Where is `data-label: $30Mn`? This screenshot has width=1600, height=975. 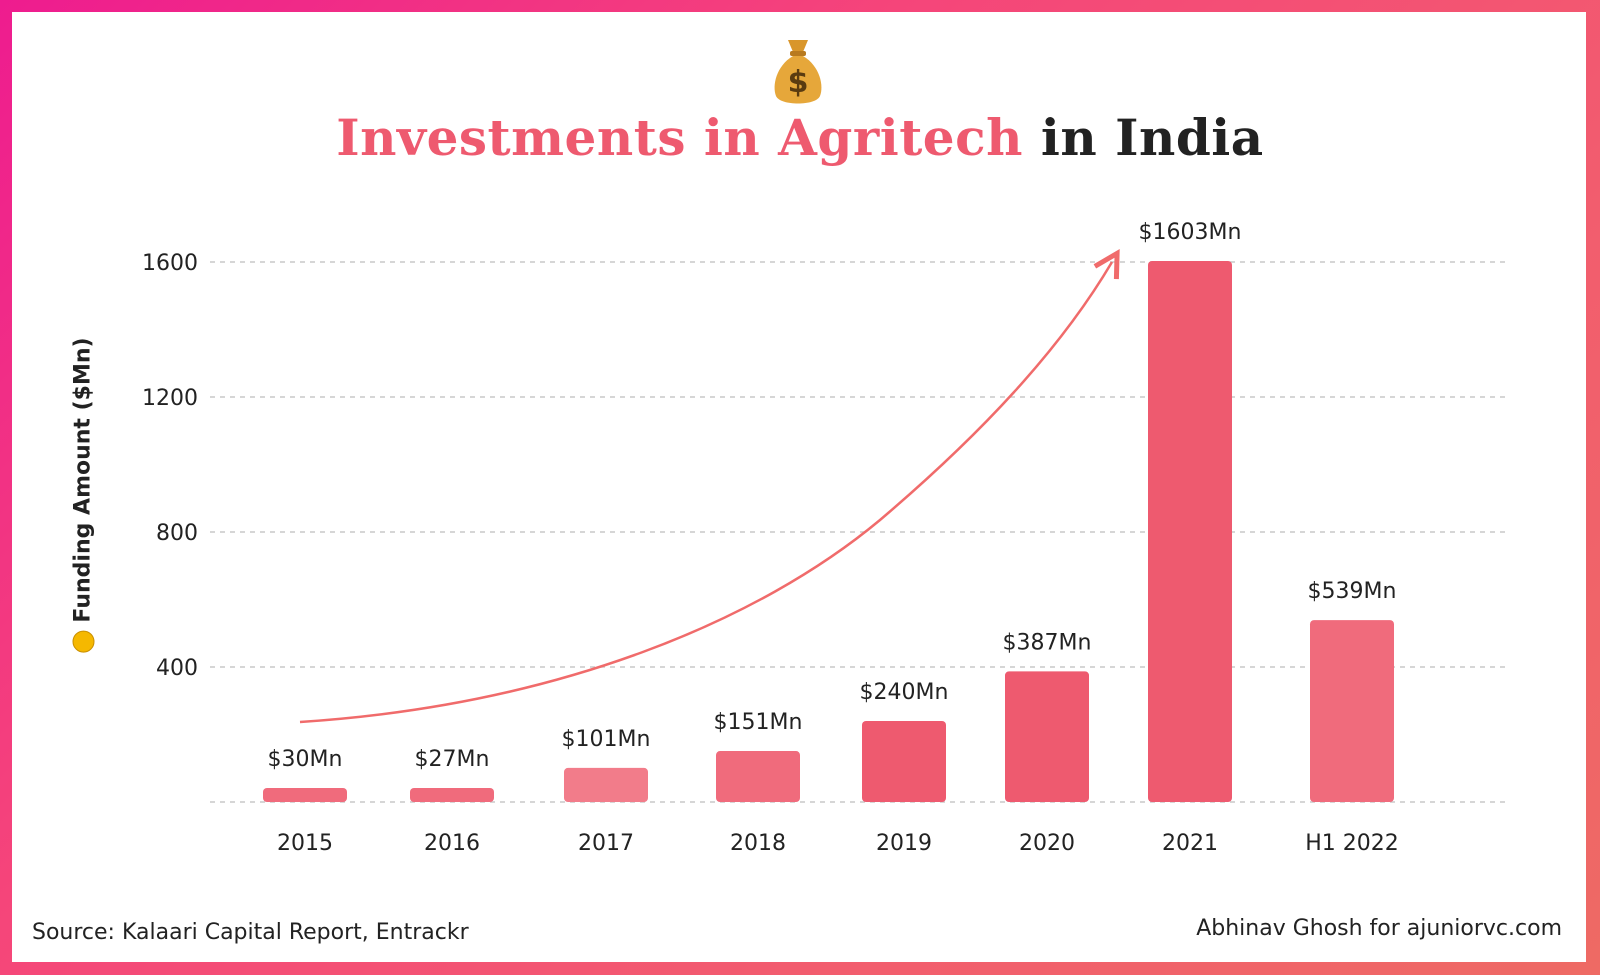
data-label: $30Mn is located at coordinates (305, 759).